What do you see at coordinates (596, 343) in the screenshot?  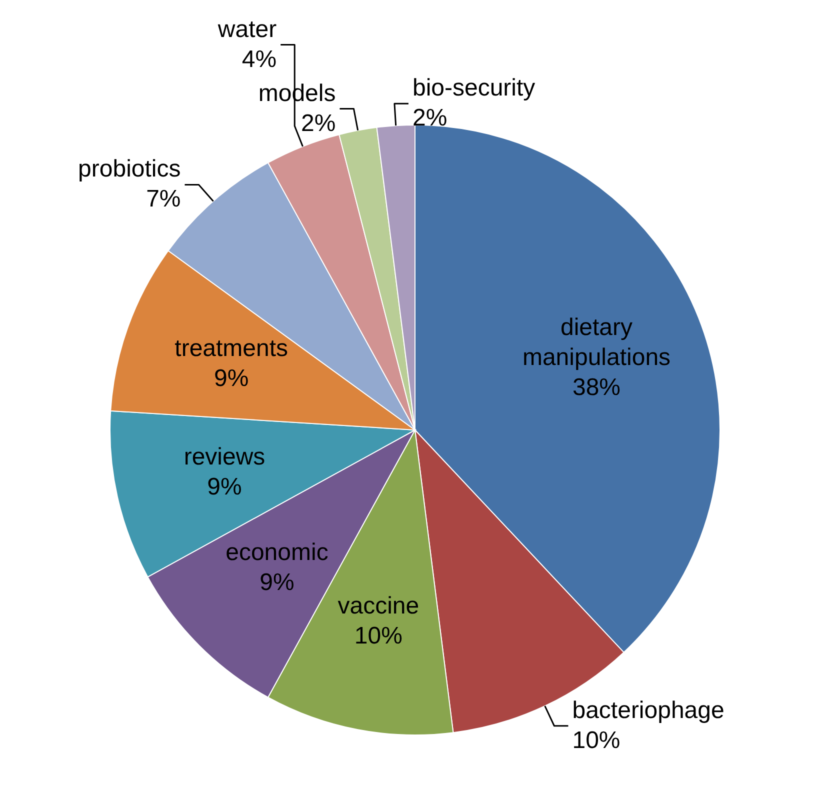 I see `slice-label: dietary manipulations` at bounding box center [596, 343].